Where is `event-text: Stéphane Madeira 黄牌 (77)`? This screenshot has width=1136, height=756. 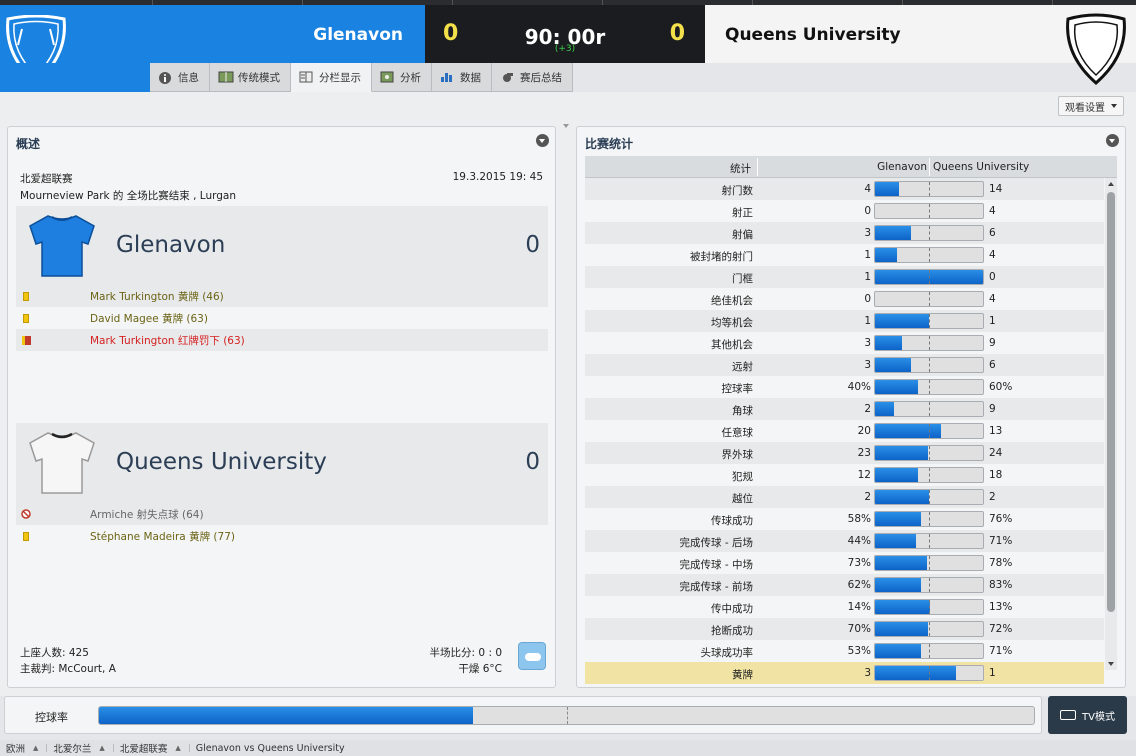
event-text: Stéphane Madeira 黄牌 (77) is located at coordinates (162, 536).